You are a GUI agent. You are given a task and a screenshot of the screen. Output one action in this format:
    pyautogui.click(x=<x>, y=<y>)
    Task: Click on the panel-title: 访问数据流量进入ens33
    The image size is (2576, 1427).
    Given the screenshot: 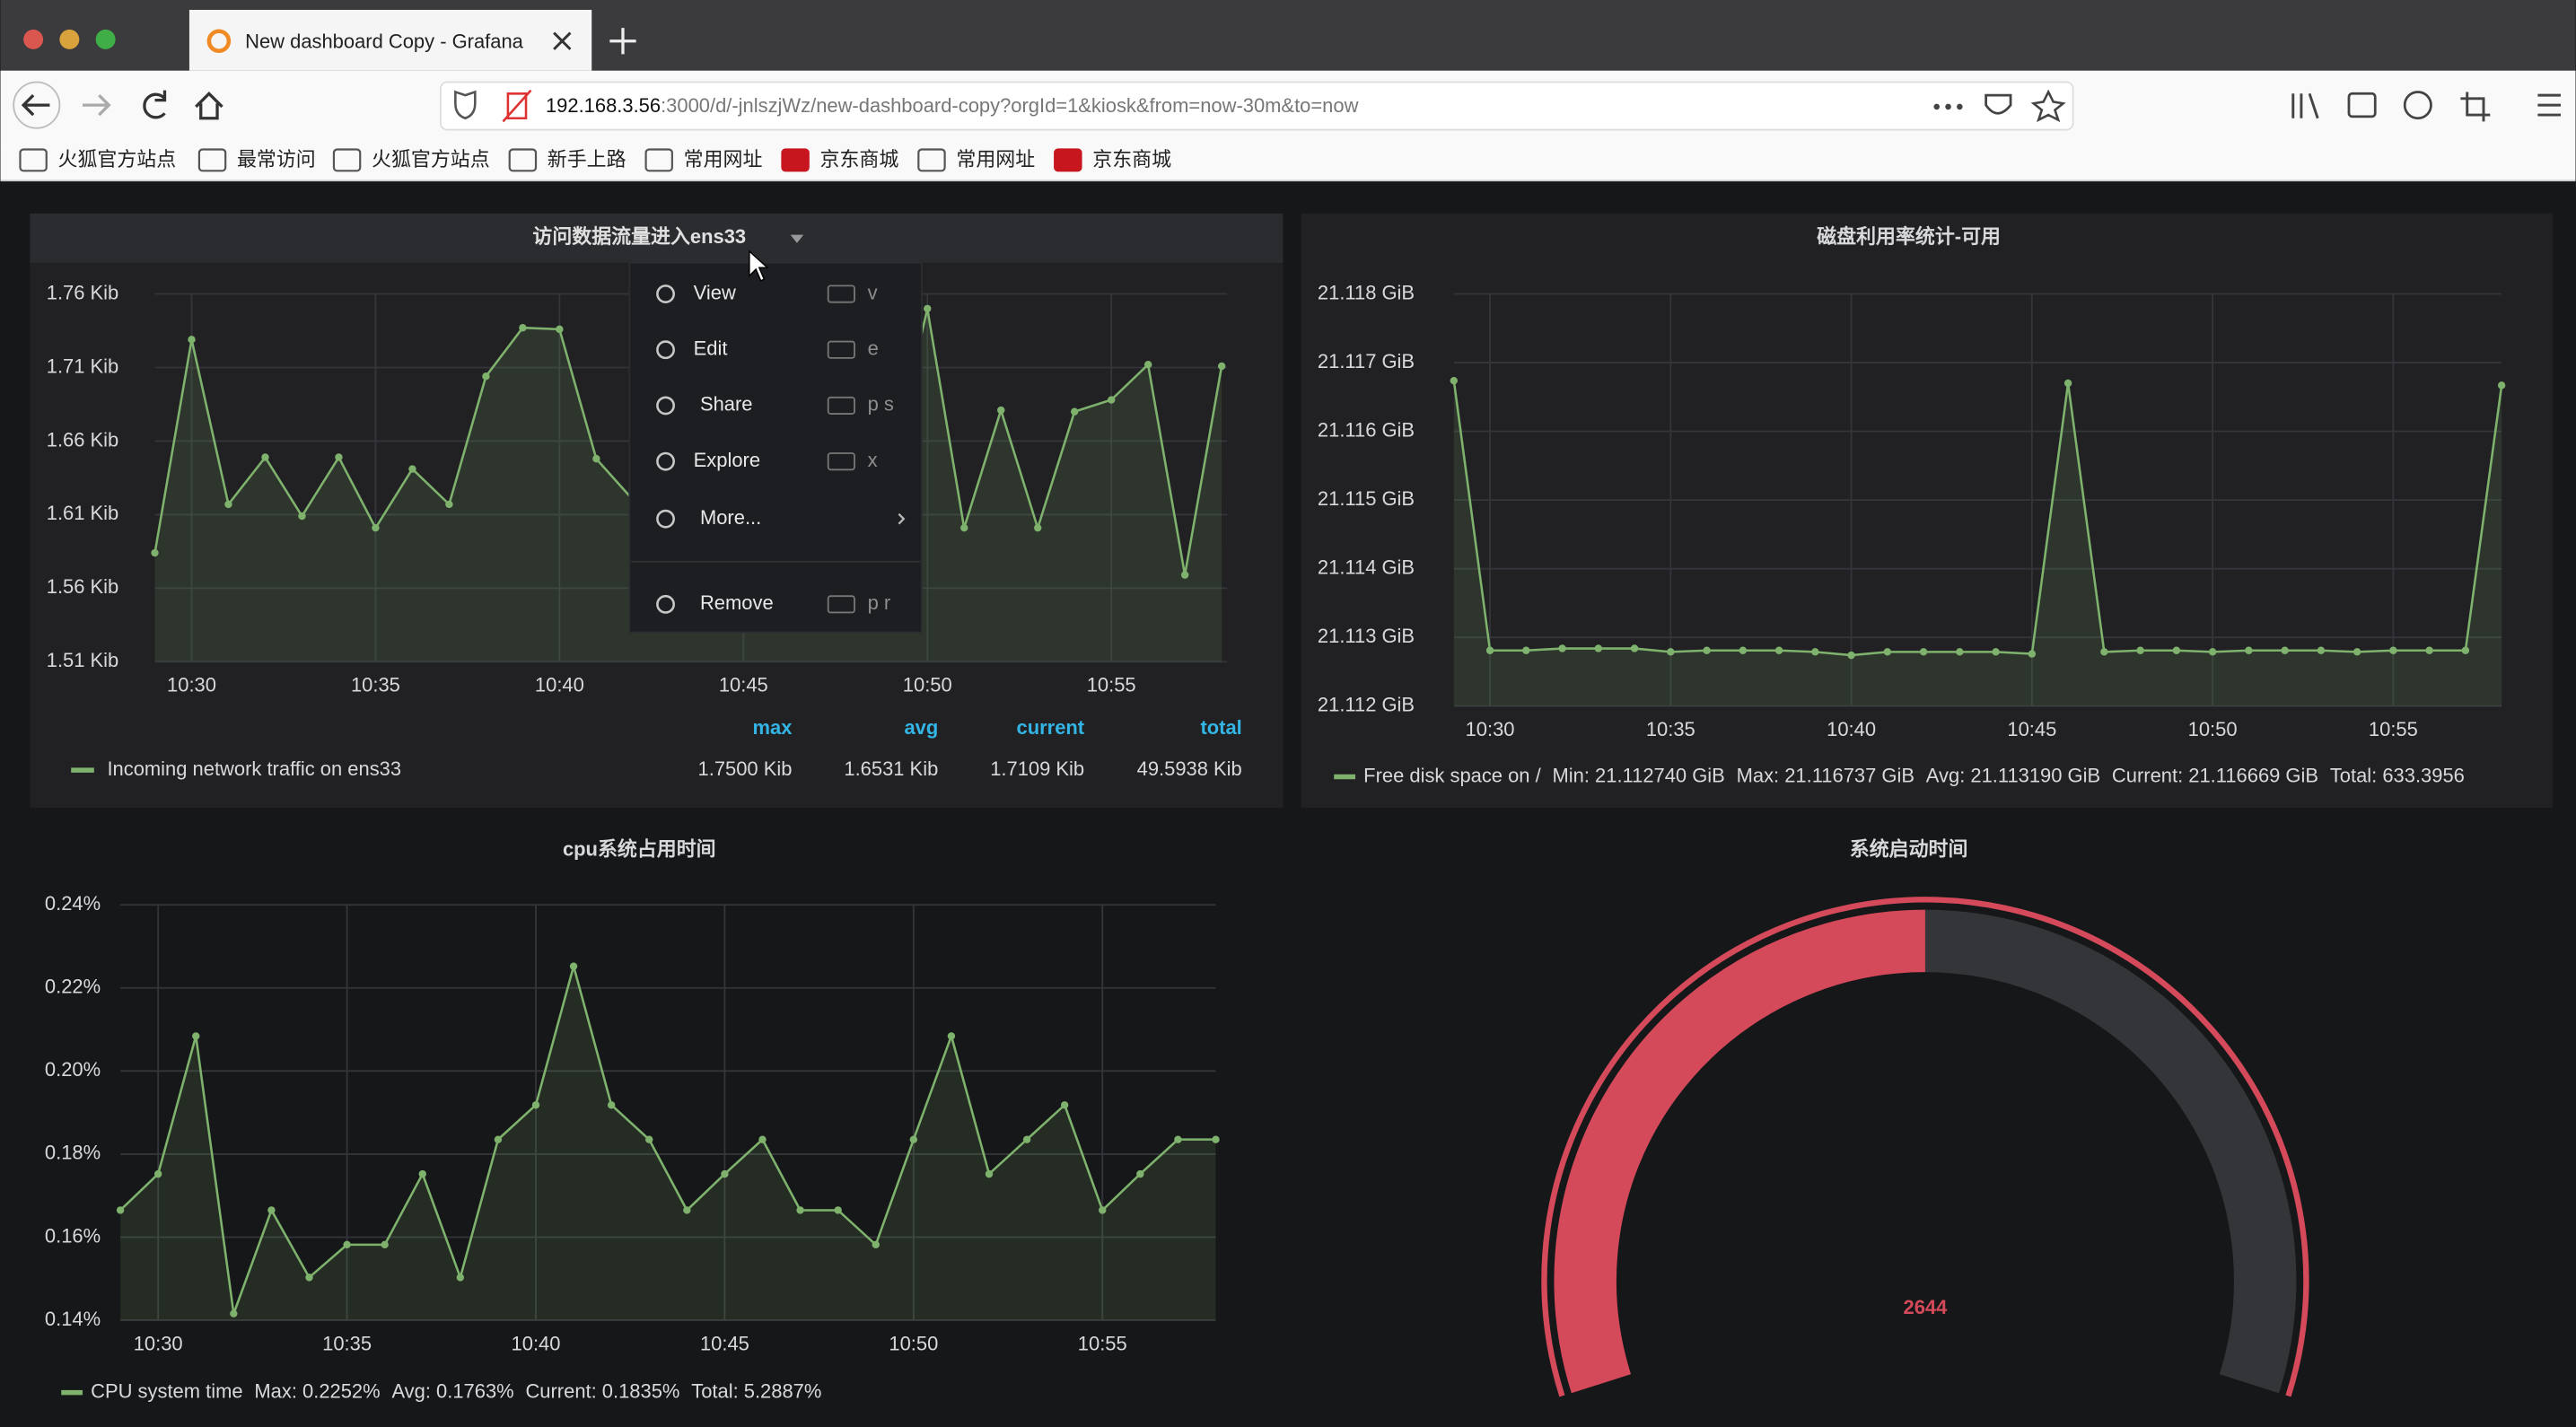 What is the action you would take?
    pyautogui.click(x=639, y=237)
    